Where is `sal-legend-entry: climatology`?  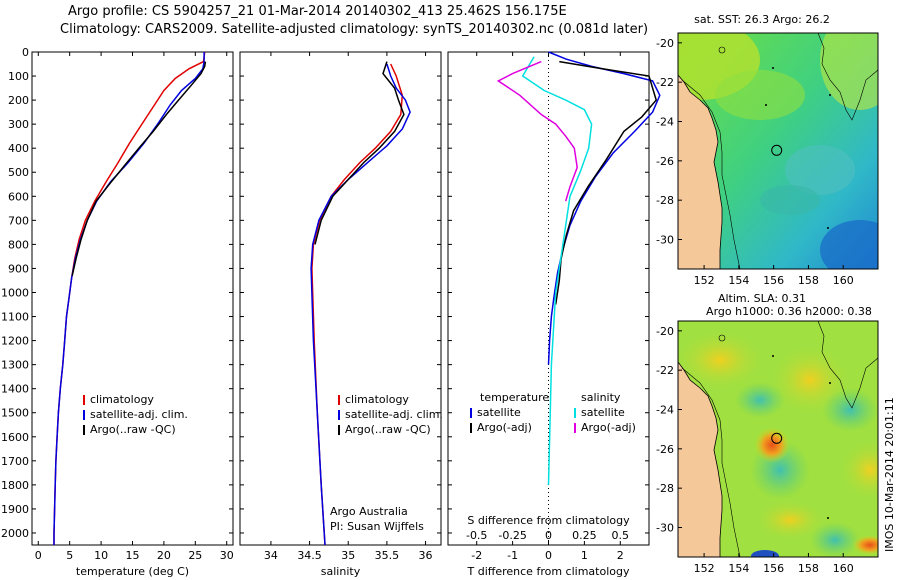
sal-legend-entry: climatology is located at coordinates (377, 399).